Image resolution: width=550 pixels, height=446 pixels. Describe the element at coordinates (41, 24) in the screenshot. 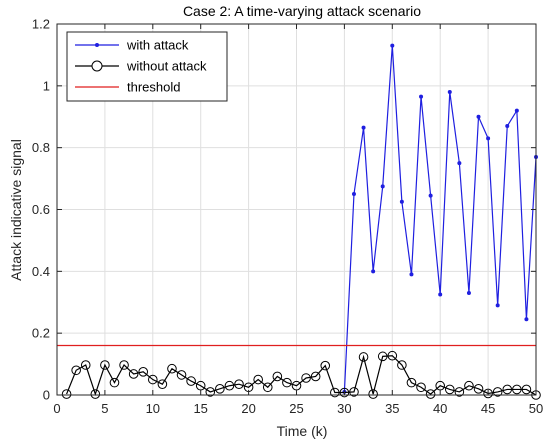

I see `y-tick-label: 1.2` at that location.